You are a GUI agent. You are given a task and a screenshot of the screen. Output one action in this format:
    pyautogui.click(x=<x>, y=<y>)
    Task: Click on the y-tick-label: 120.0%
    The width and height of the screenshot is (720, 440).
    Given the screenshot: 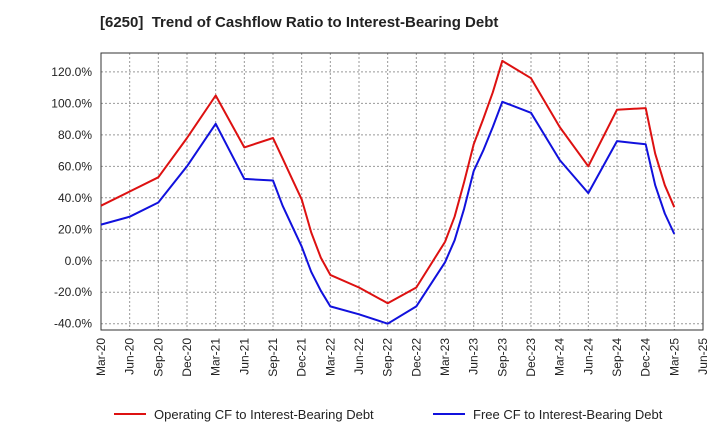 What is the action you would take?
    pyautogui.click(x=71, y=72)
    